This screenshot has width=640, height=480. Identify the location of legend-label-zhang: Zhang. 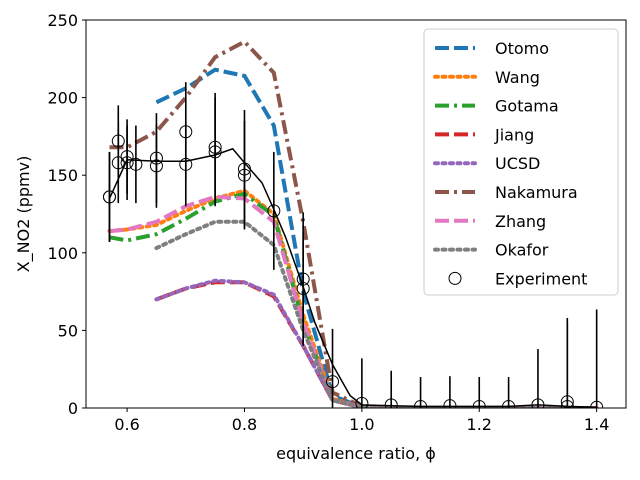
(520, 221).